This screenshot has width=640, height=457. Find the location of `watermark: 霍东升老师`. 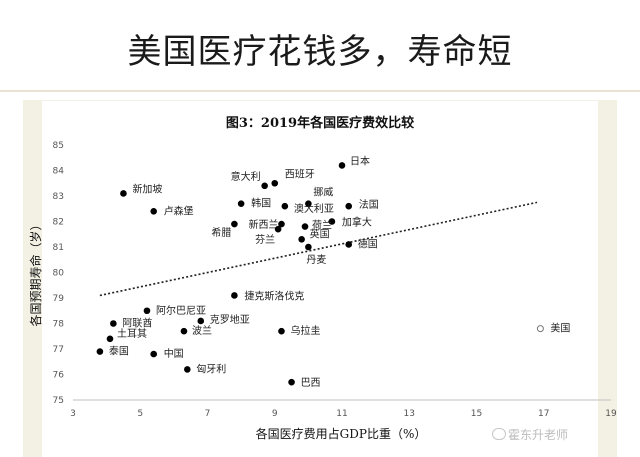

watermark: 霍东升老师 is located at coordinates (538, 435).